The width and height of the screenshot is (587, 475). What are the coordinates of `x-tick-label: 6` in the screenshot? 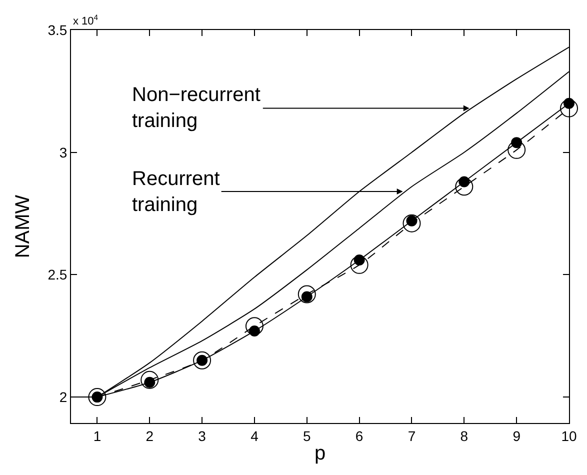 It's located at (359, 436).